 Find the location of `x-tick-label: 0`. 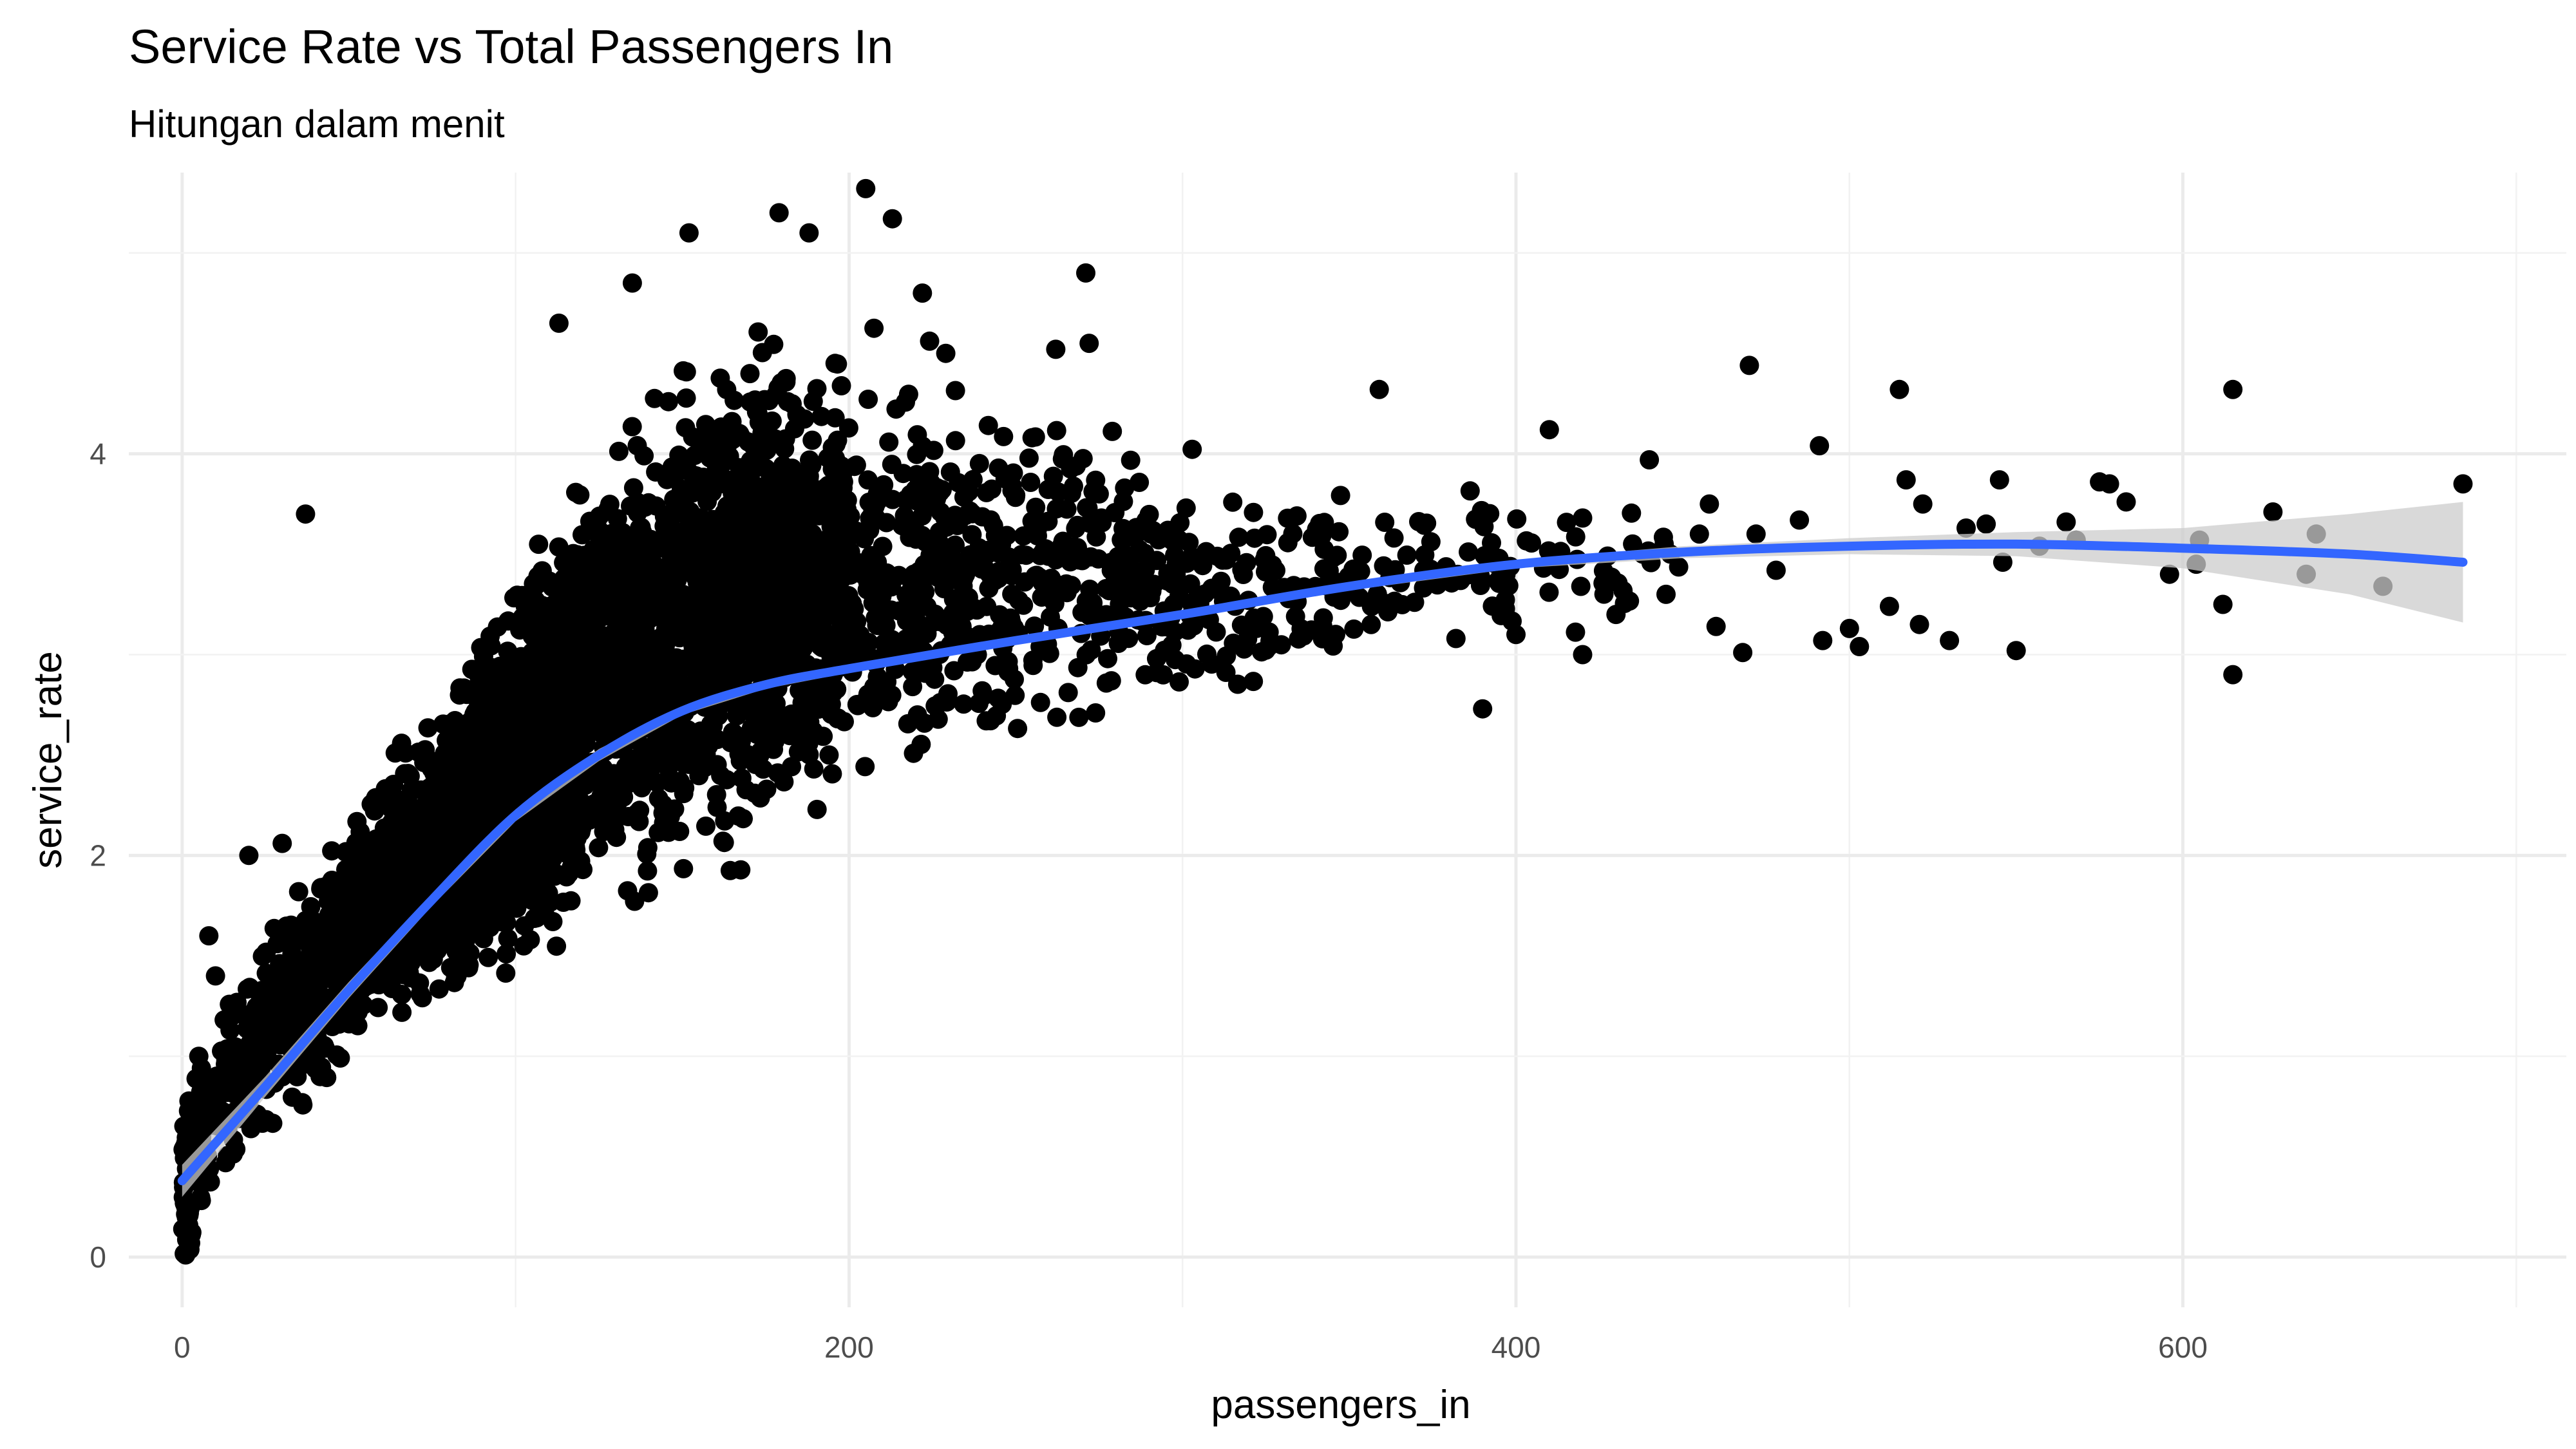

x-tick-label: 0 is located at coordinates (183, 1347).